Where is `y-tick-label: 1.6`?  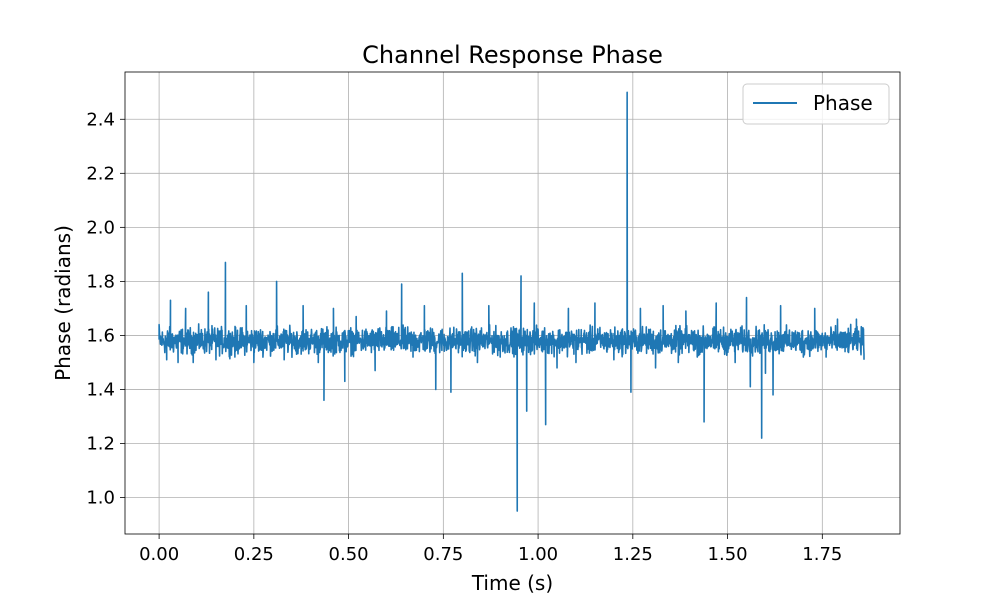
y-tick-label: 1.6 is located at coordinates (100, 335).